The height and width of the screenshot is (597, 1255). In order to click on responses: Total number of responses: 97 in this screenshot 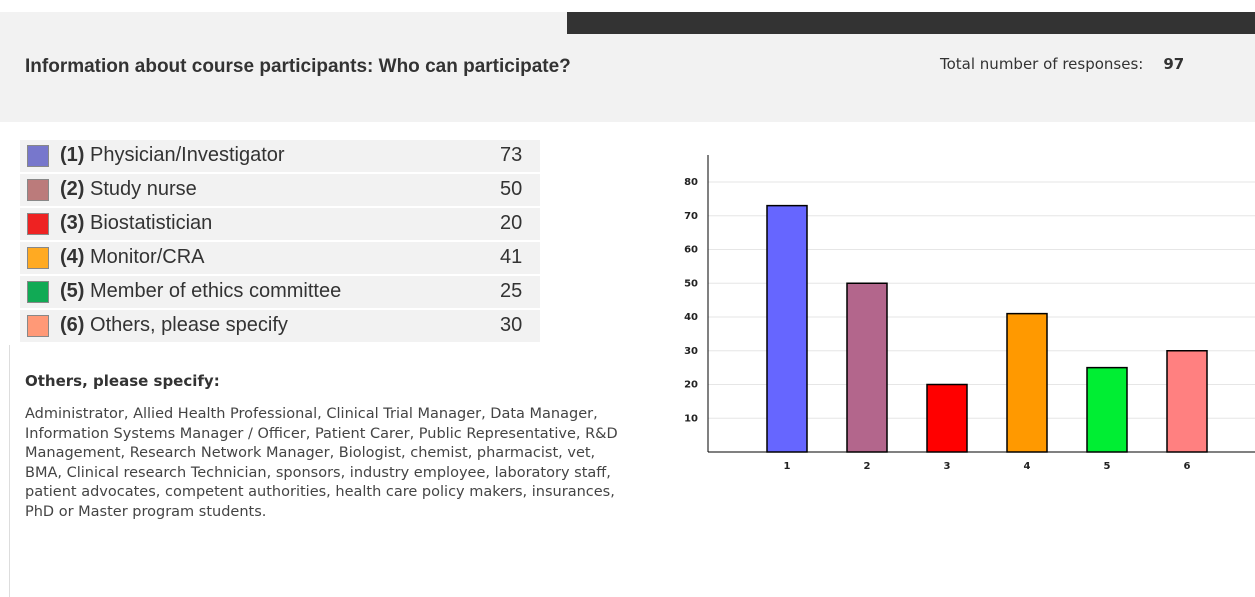, I will do `click(1062, 64)`.